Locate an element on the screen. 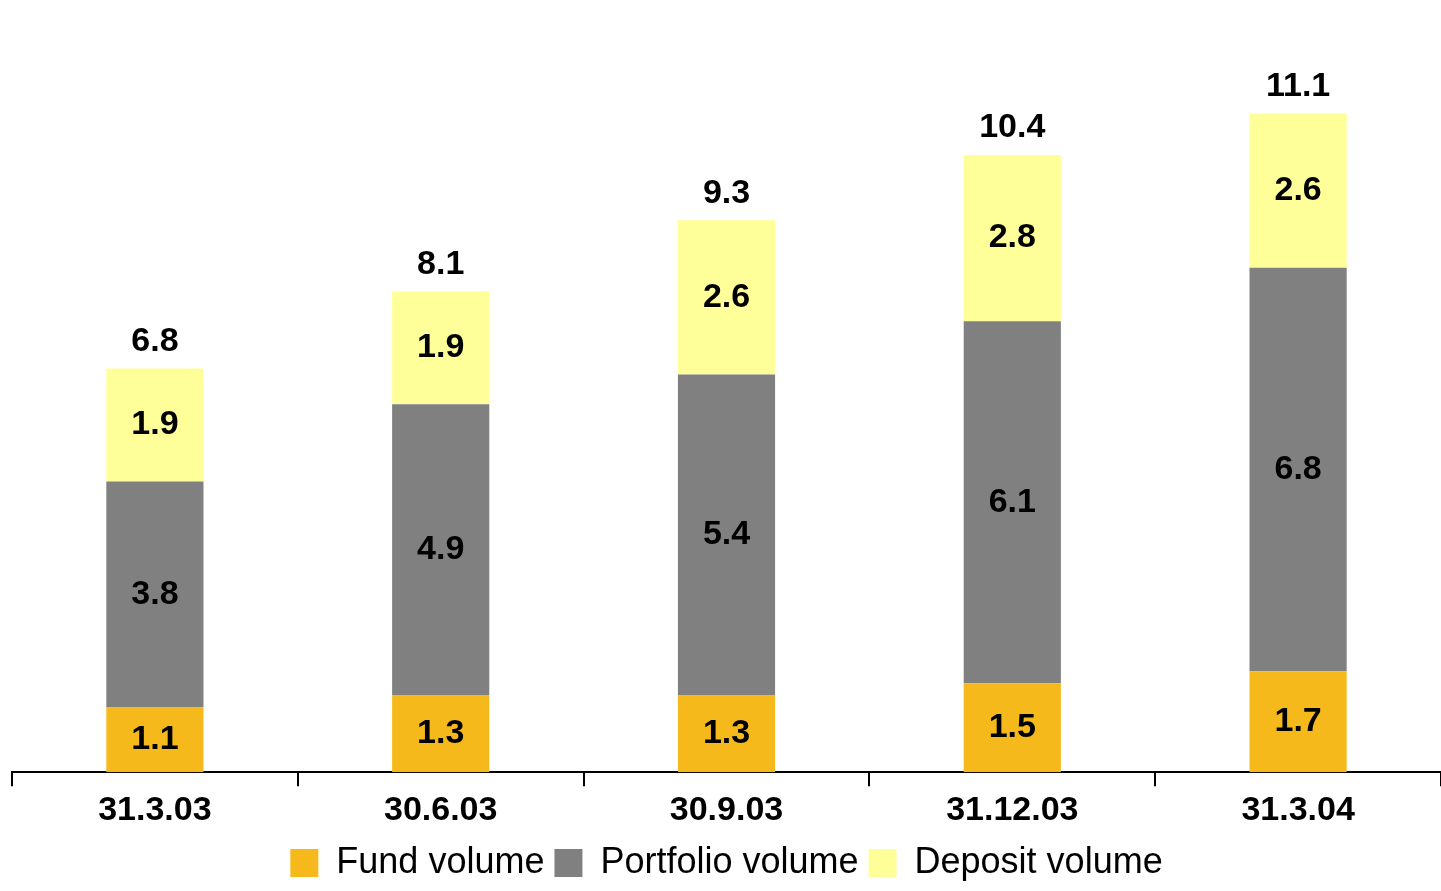 The image size is (1441, 891). legend-label: Fund volume is located at coordinates (440, 860).